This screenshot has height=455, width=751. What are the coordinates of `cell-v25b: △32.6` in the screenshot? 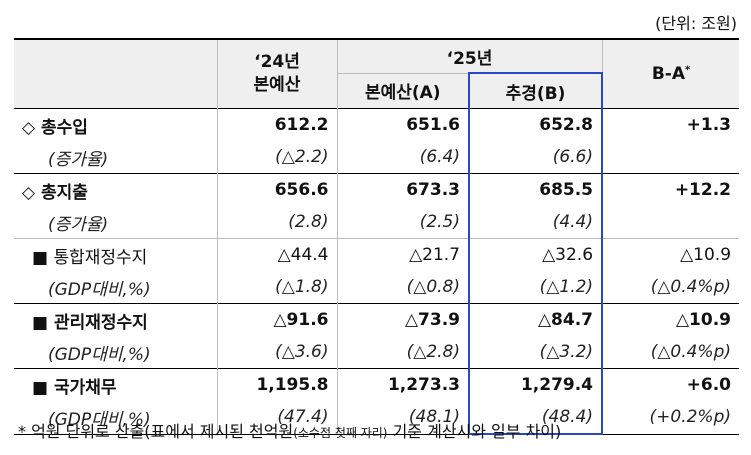 It's located at (535, 254).